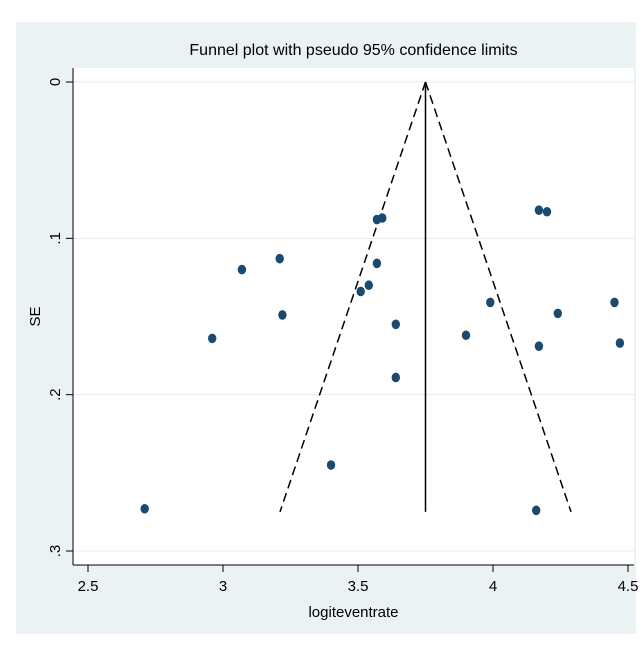 This screenshot has height=645, width=643. I want to click on x-tick-label: 3, so click(223, 586).